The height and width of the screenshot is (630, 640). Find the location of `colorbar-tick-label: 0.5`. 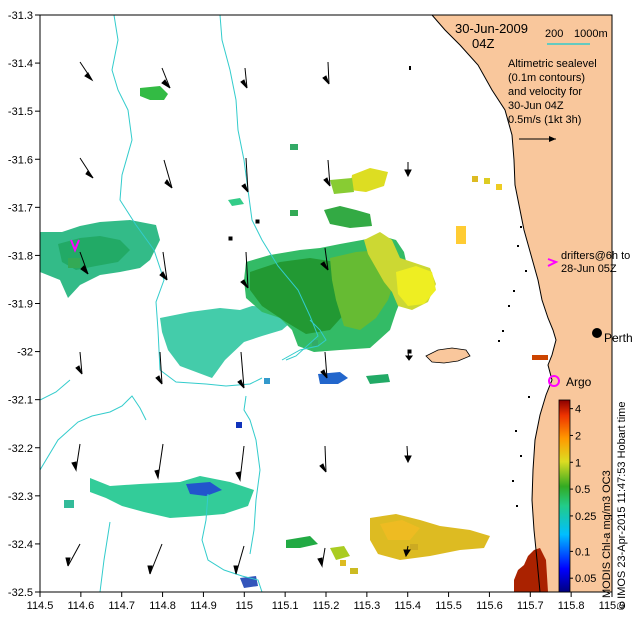

colorbar-tick-label: 0.5 is located at coordinates (582, 490).